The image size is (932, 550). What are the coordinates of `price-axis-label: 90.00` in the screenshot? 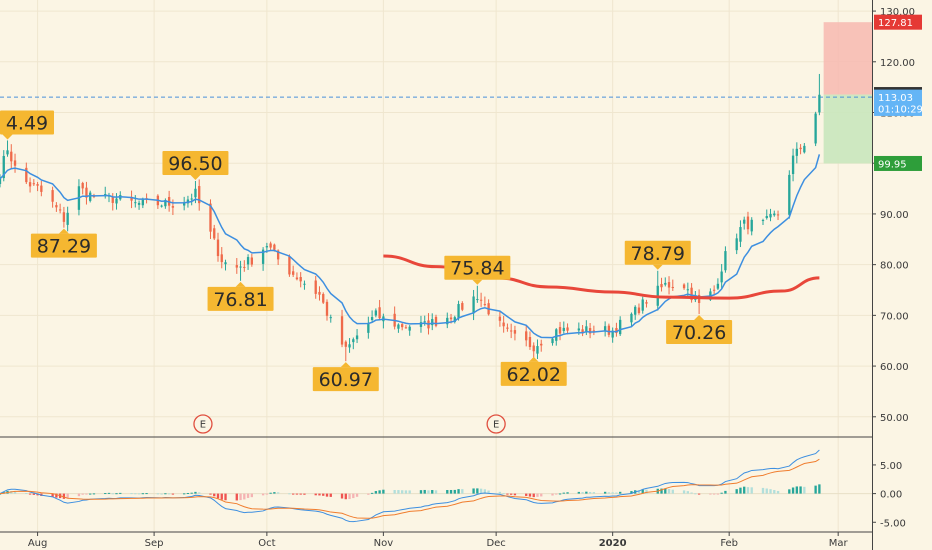 It's located at (894, 215).